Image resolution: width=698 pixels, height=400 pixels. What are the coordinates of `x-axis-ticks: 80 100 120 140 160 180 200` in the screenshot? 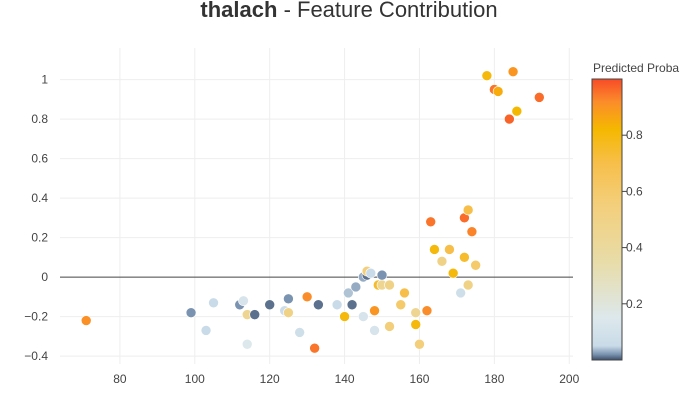 It's located at (346, 379).